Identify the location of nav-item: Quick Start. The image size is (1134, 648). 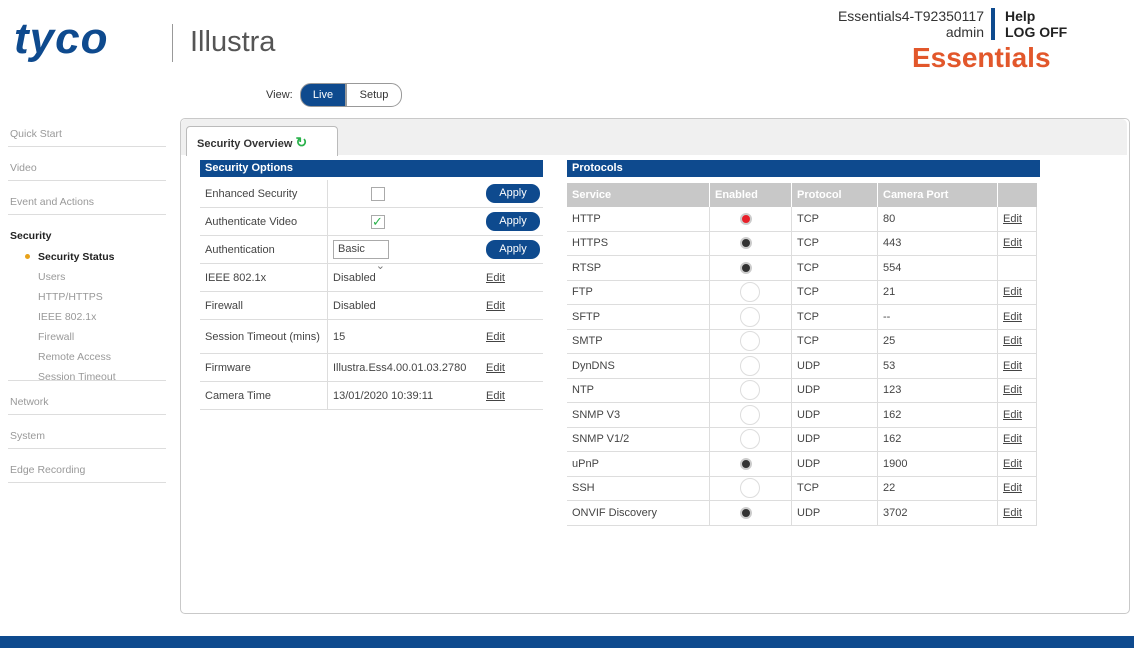
(36, 134).